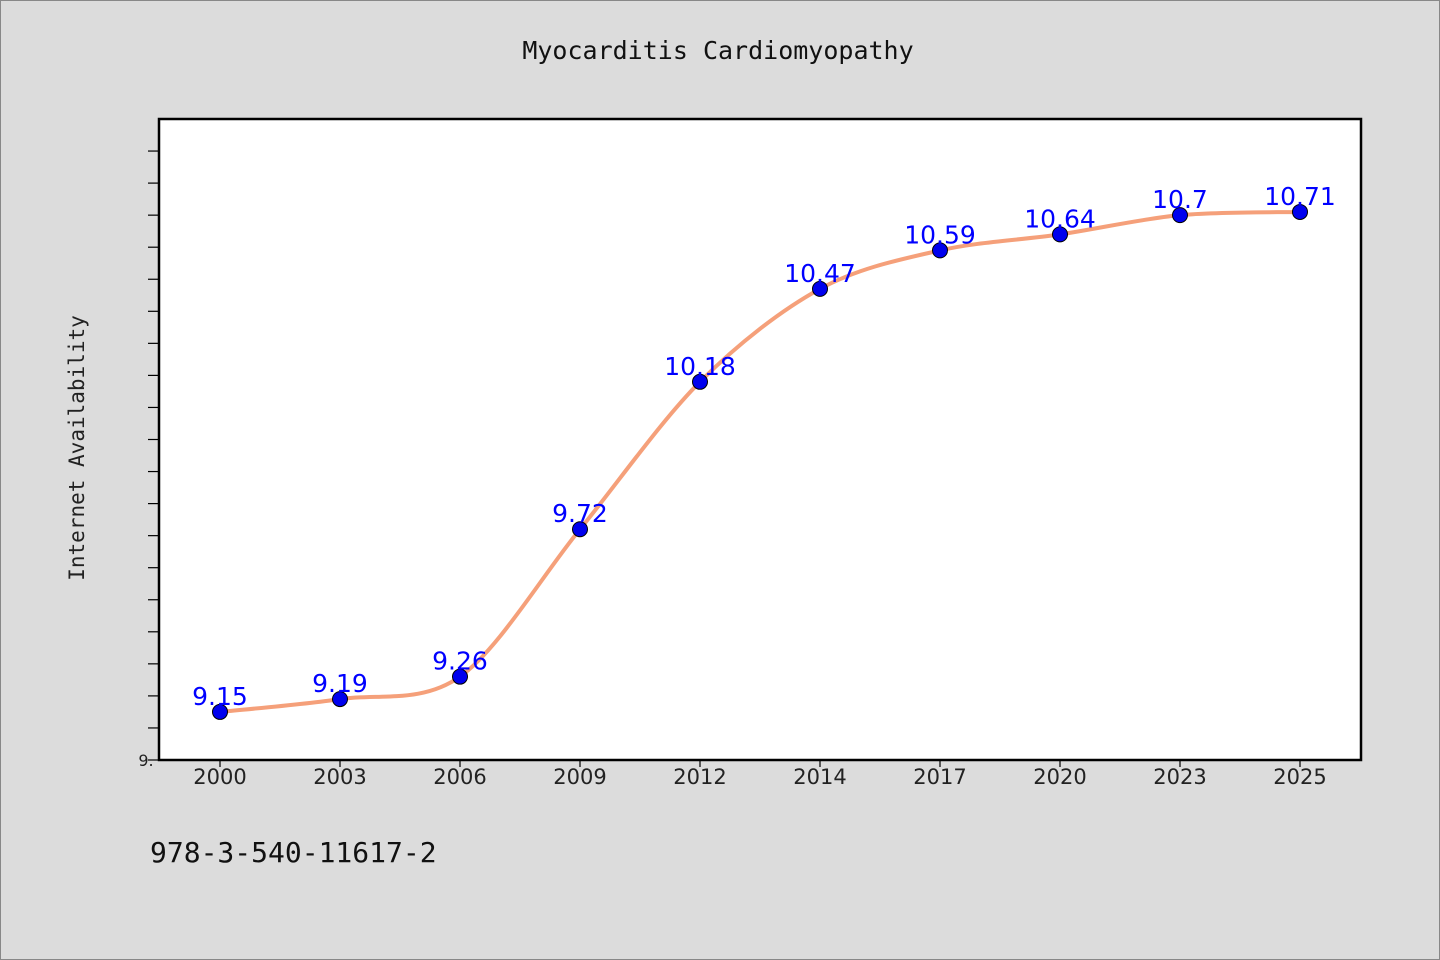 This screenshot has height=960, width=1440. What do you see at coordinates (1179, 777) in the screenshot?
I see `x-tick-label: 2023` at bounding box center [1179, 777].